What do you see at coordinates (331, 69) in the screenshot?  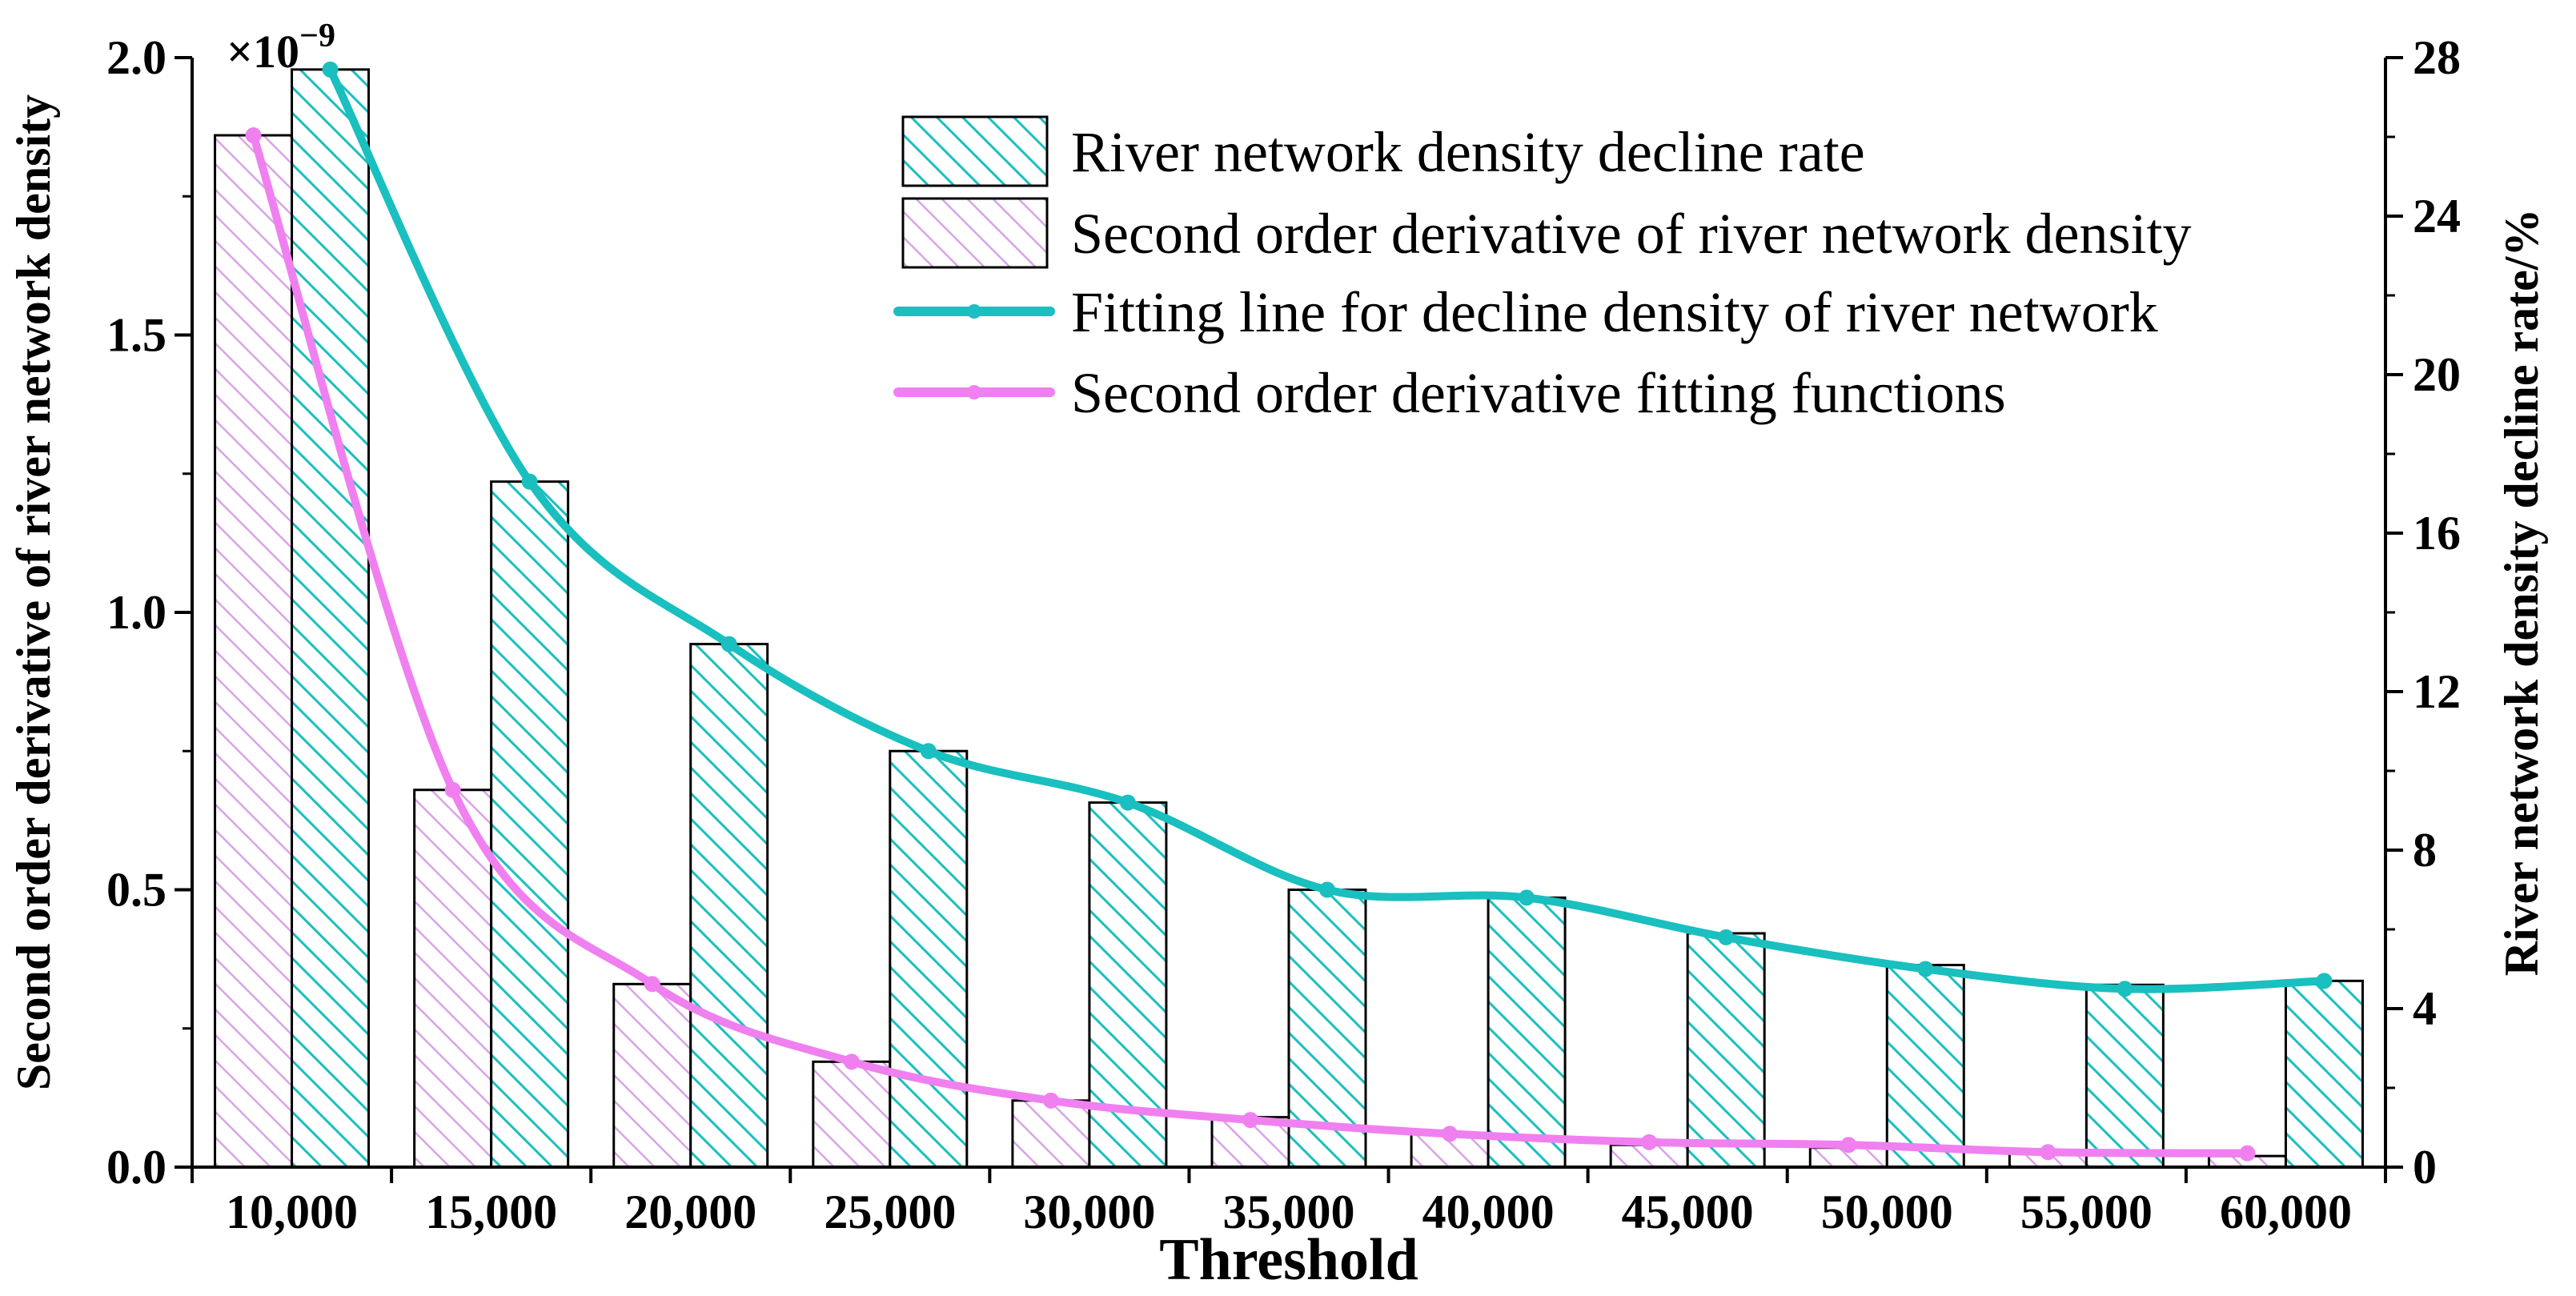 I see `marker-decline-rate-fit-10,000` at bounding box center [331, 69].